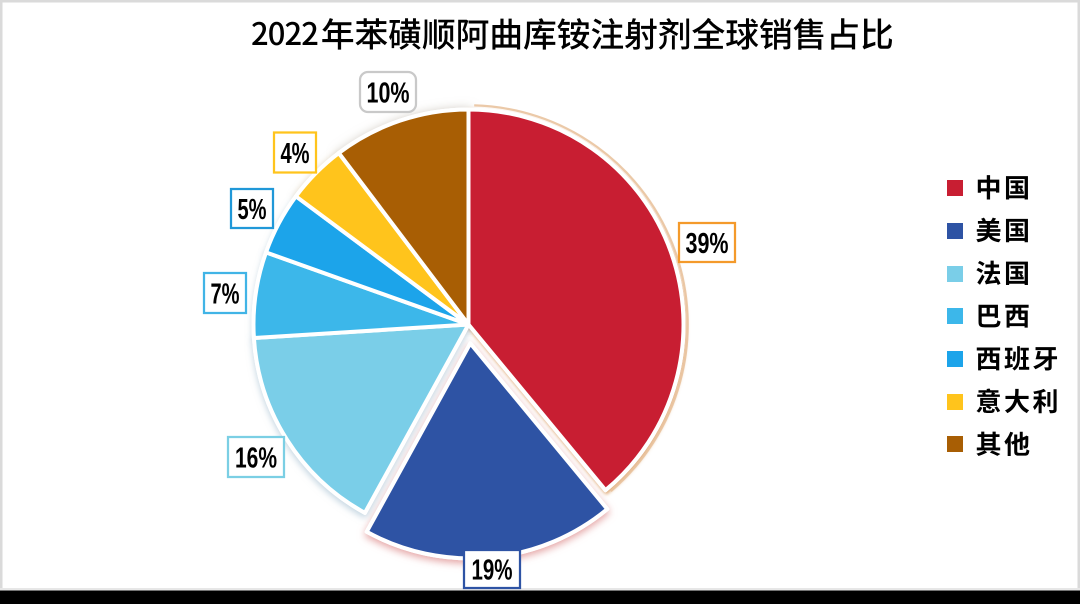  What do you see at coordinates (252, 210) in the screenshot?
I see `svg-text: 5%` at bounding box center [252, 210].